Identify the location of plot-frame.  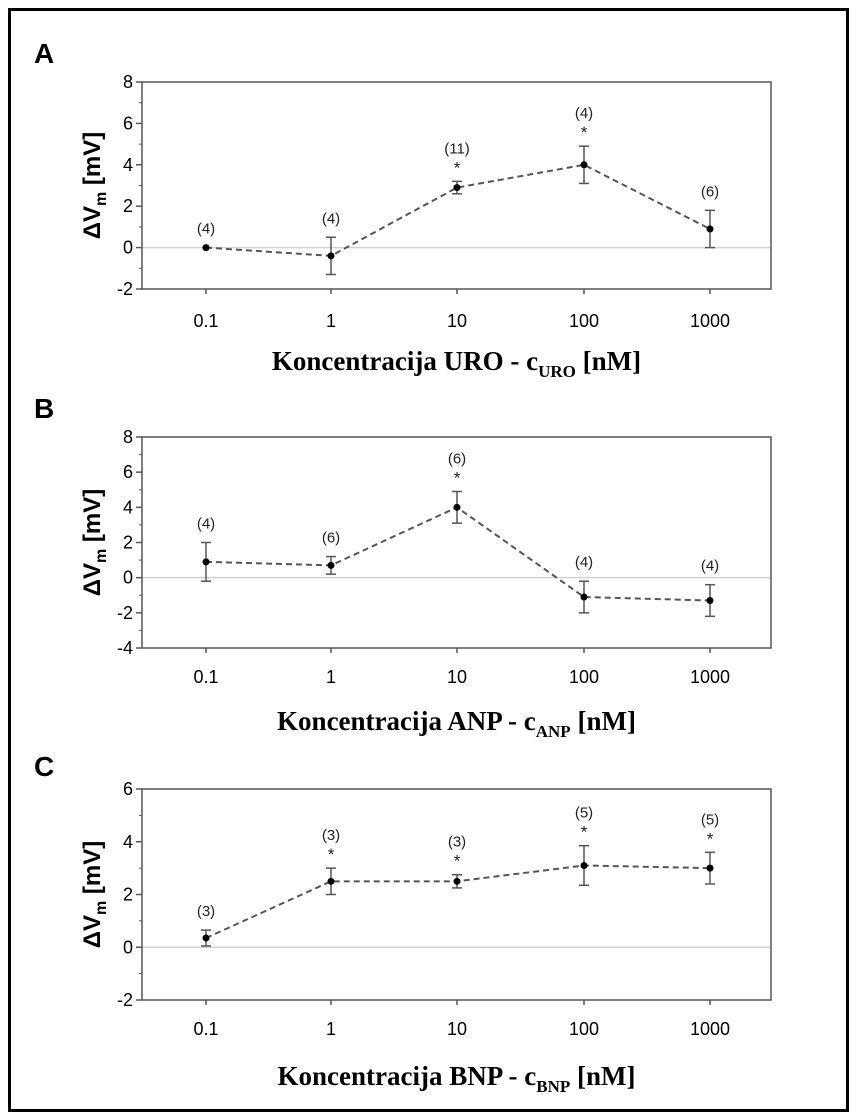
(456, 894).